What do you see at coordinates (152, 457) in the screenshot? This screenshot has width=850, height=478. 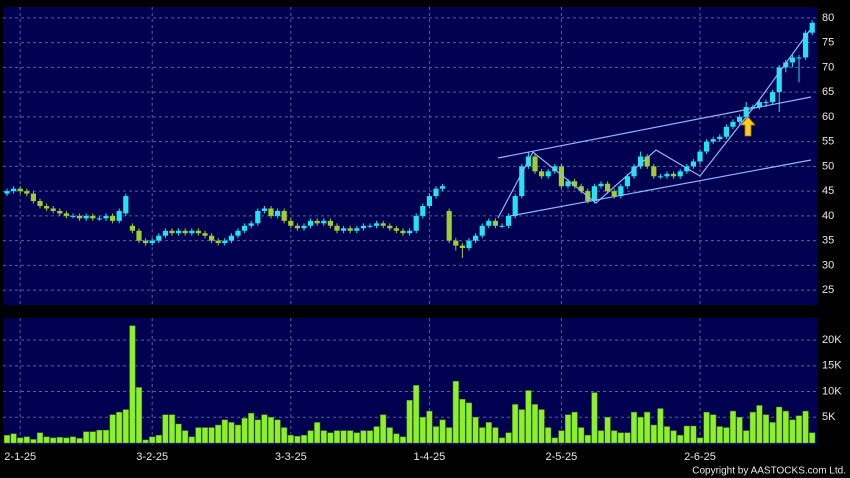 I see `x-tick-label: 3-2-25` at bounding box center [152, 457].